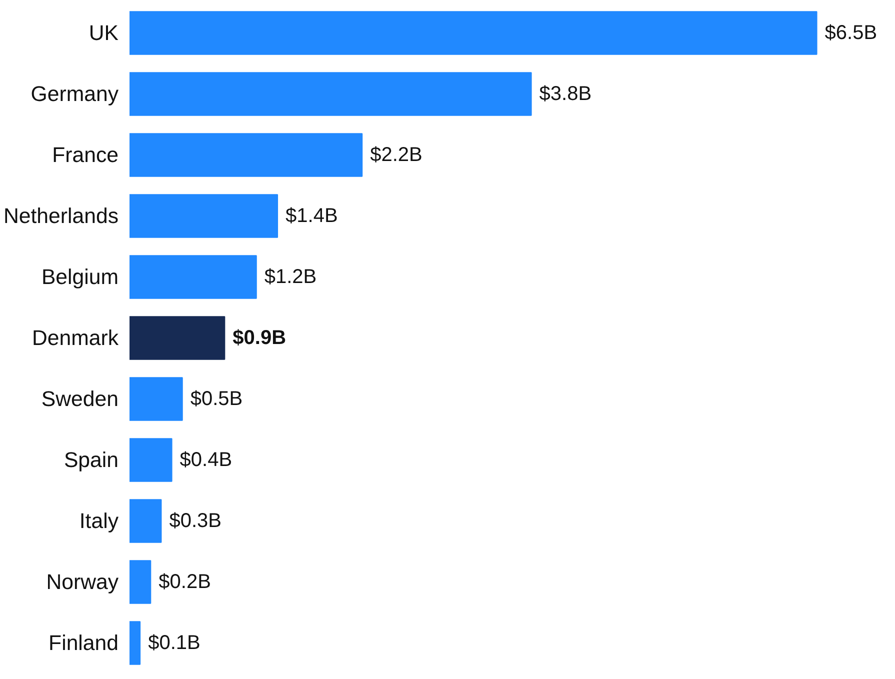 The image size is (895, 679). I want to click on data-label: $0.5B, so click(216, 399).